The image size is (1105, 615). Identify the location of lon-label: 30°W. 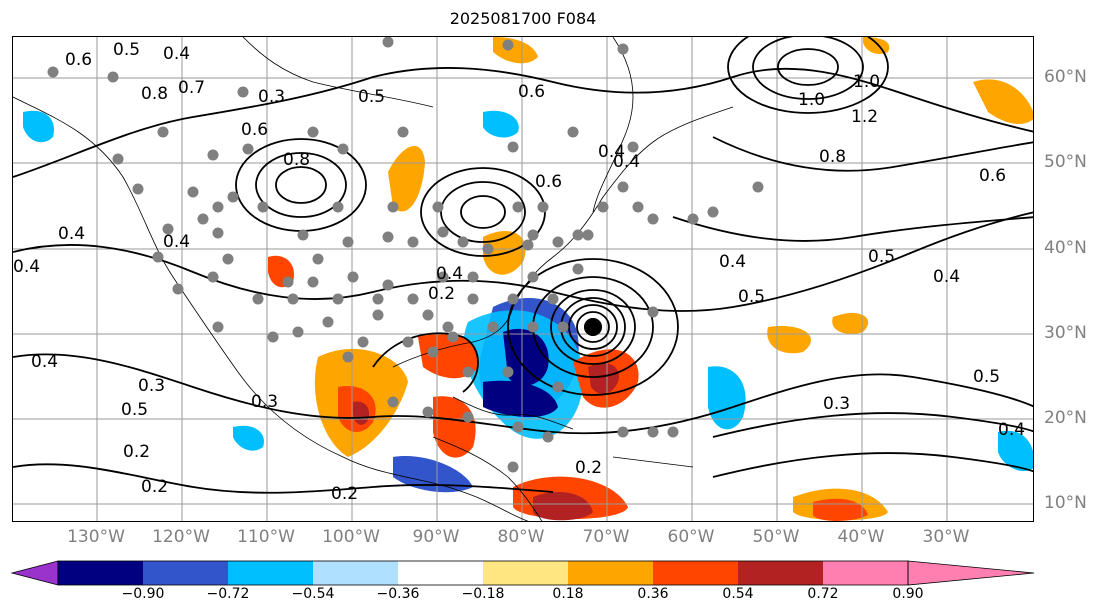
(946, 537).